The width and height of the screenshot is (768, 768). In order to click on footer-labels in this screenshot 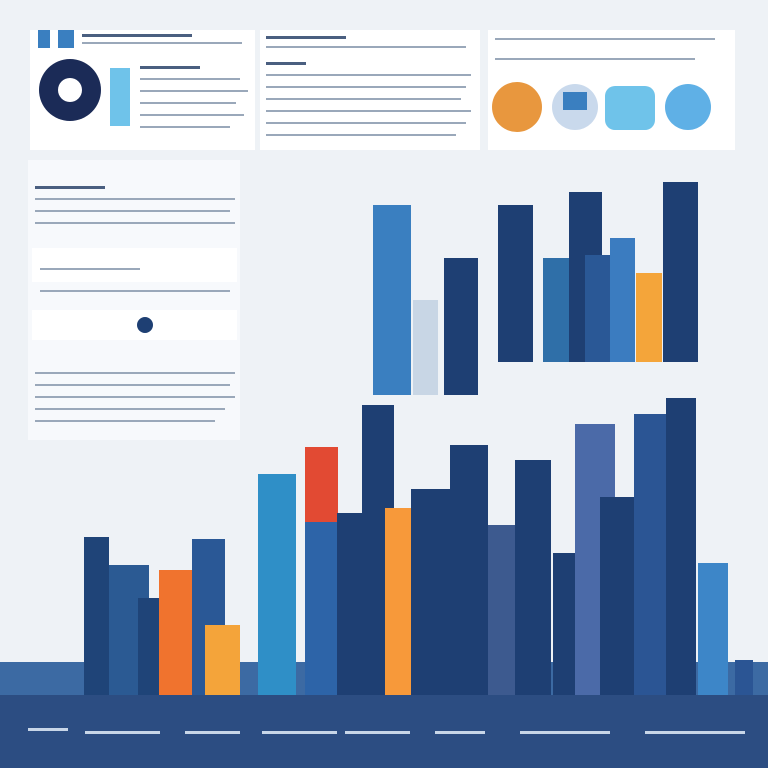, I will do `click(386, 731)`.